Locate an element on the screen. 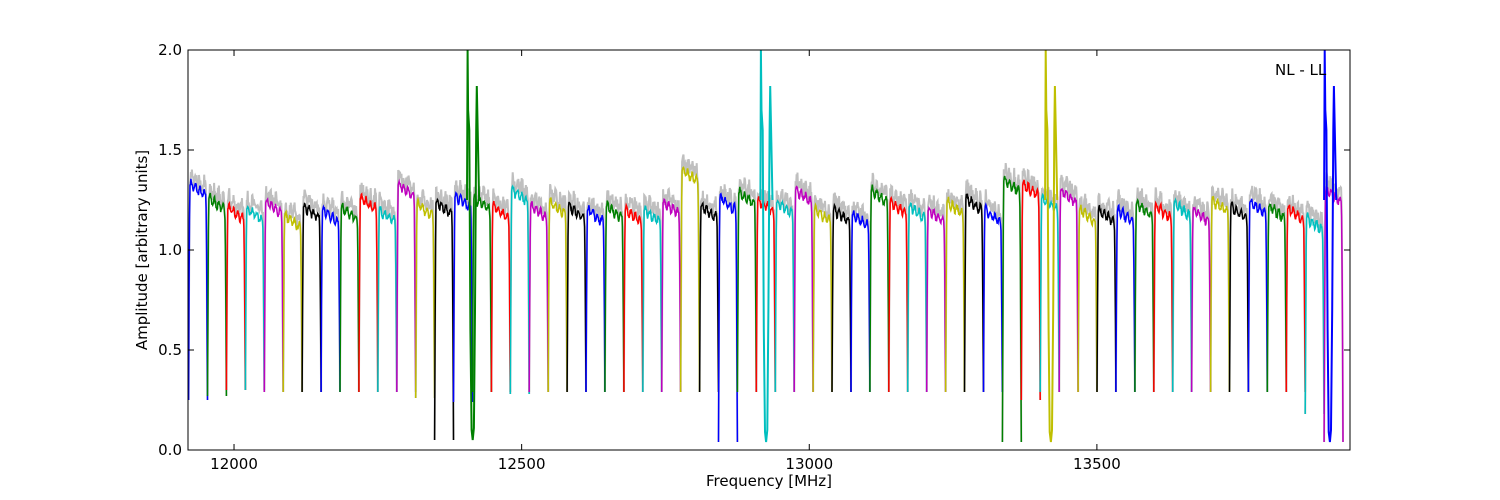  x-axis-label: Frequency [MHz] is located at coordinates (769, 481).